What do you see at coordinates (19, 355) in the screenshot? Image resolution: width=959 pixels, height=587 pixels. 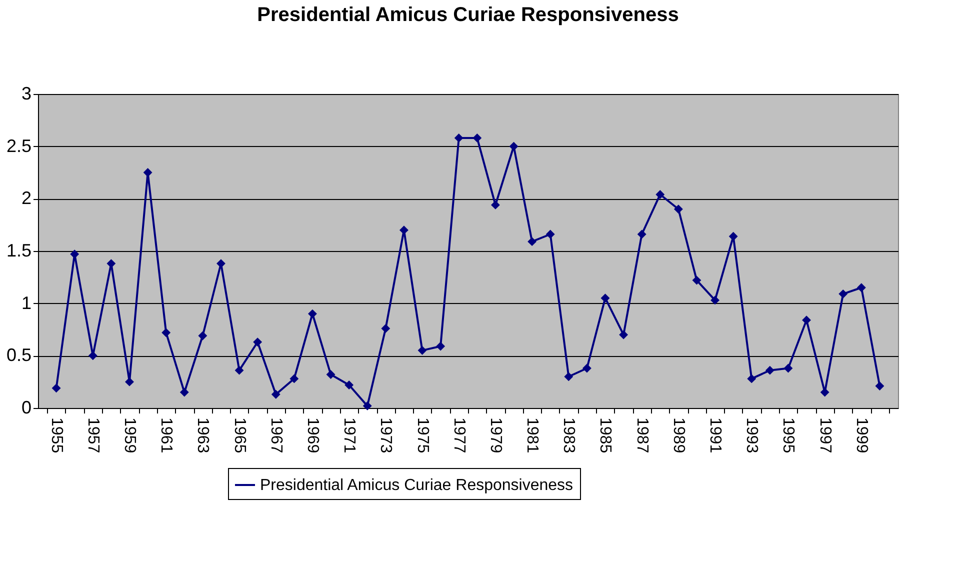 I see `y-tick-label: 0.5` at bounding box center [19, 355].